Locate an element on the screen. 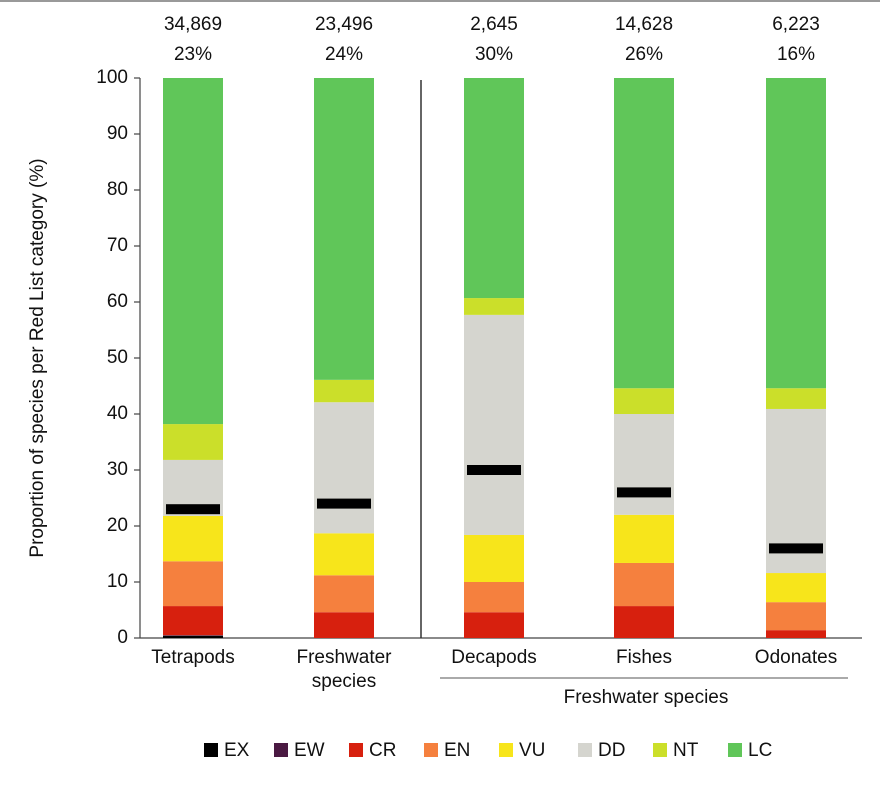 The image size is (880, 790). y-tick-label: 90 is located at coordinates (117, 133).